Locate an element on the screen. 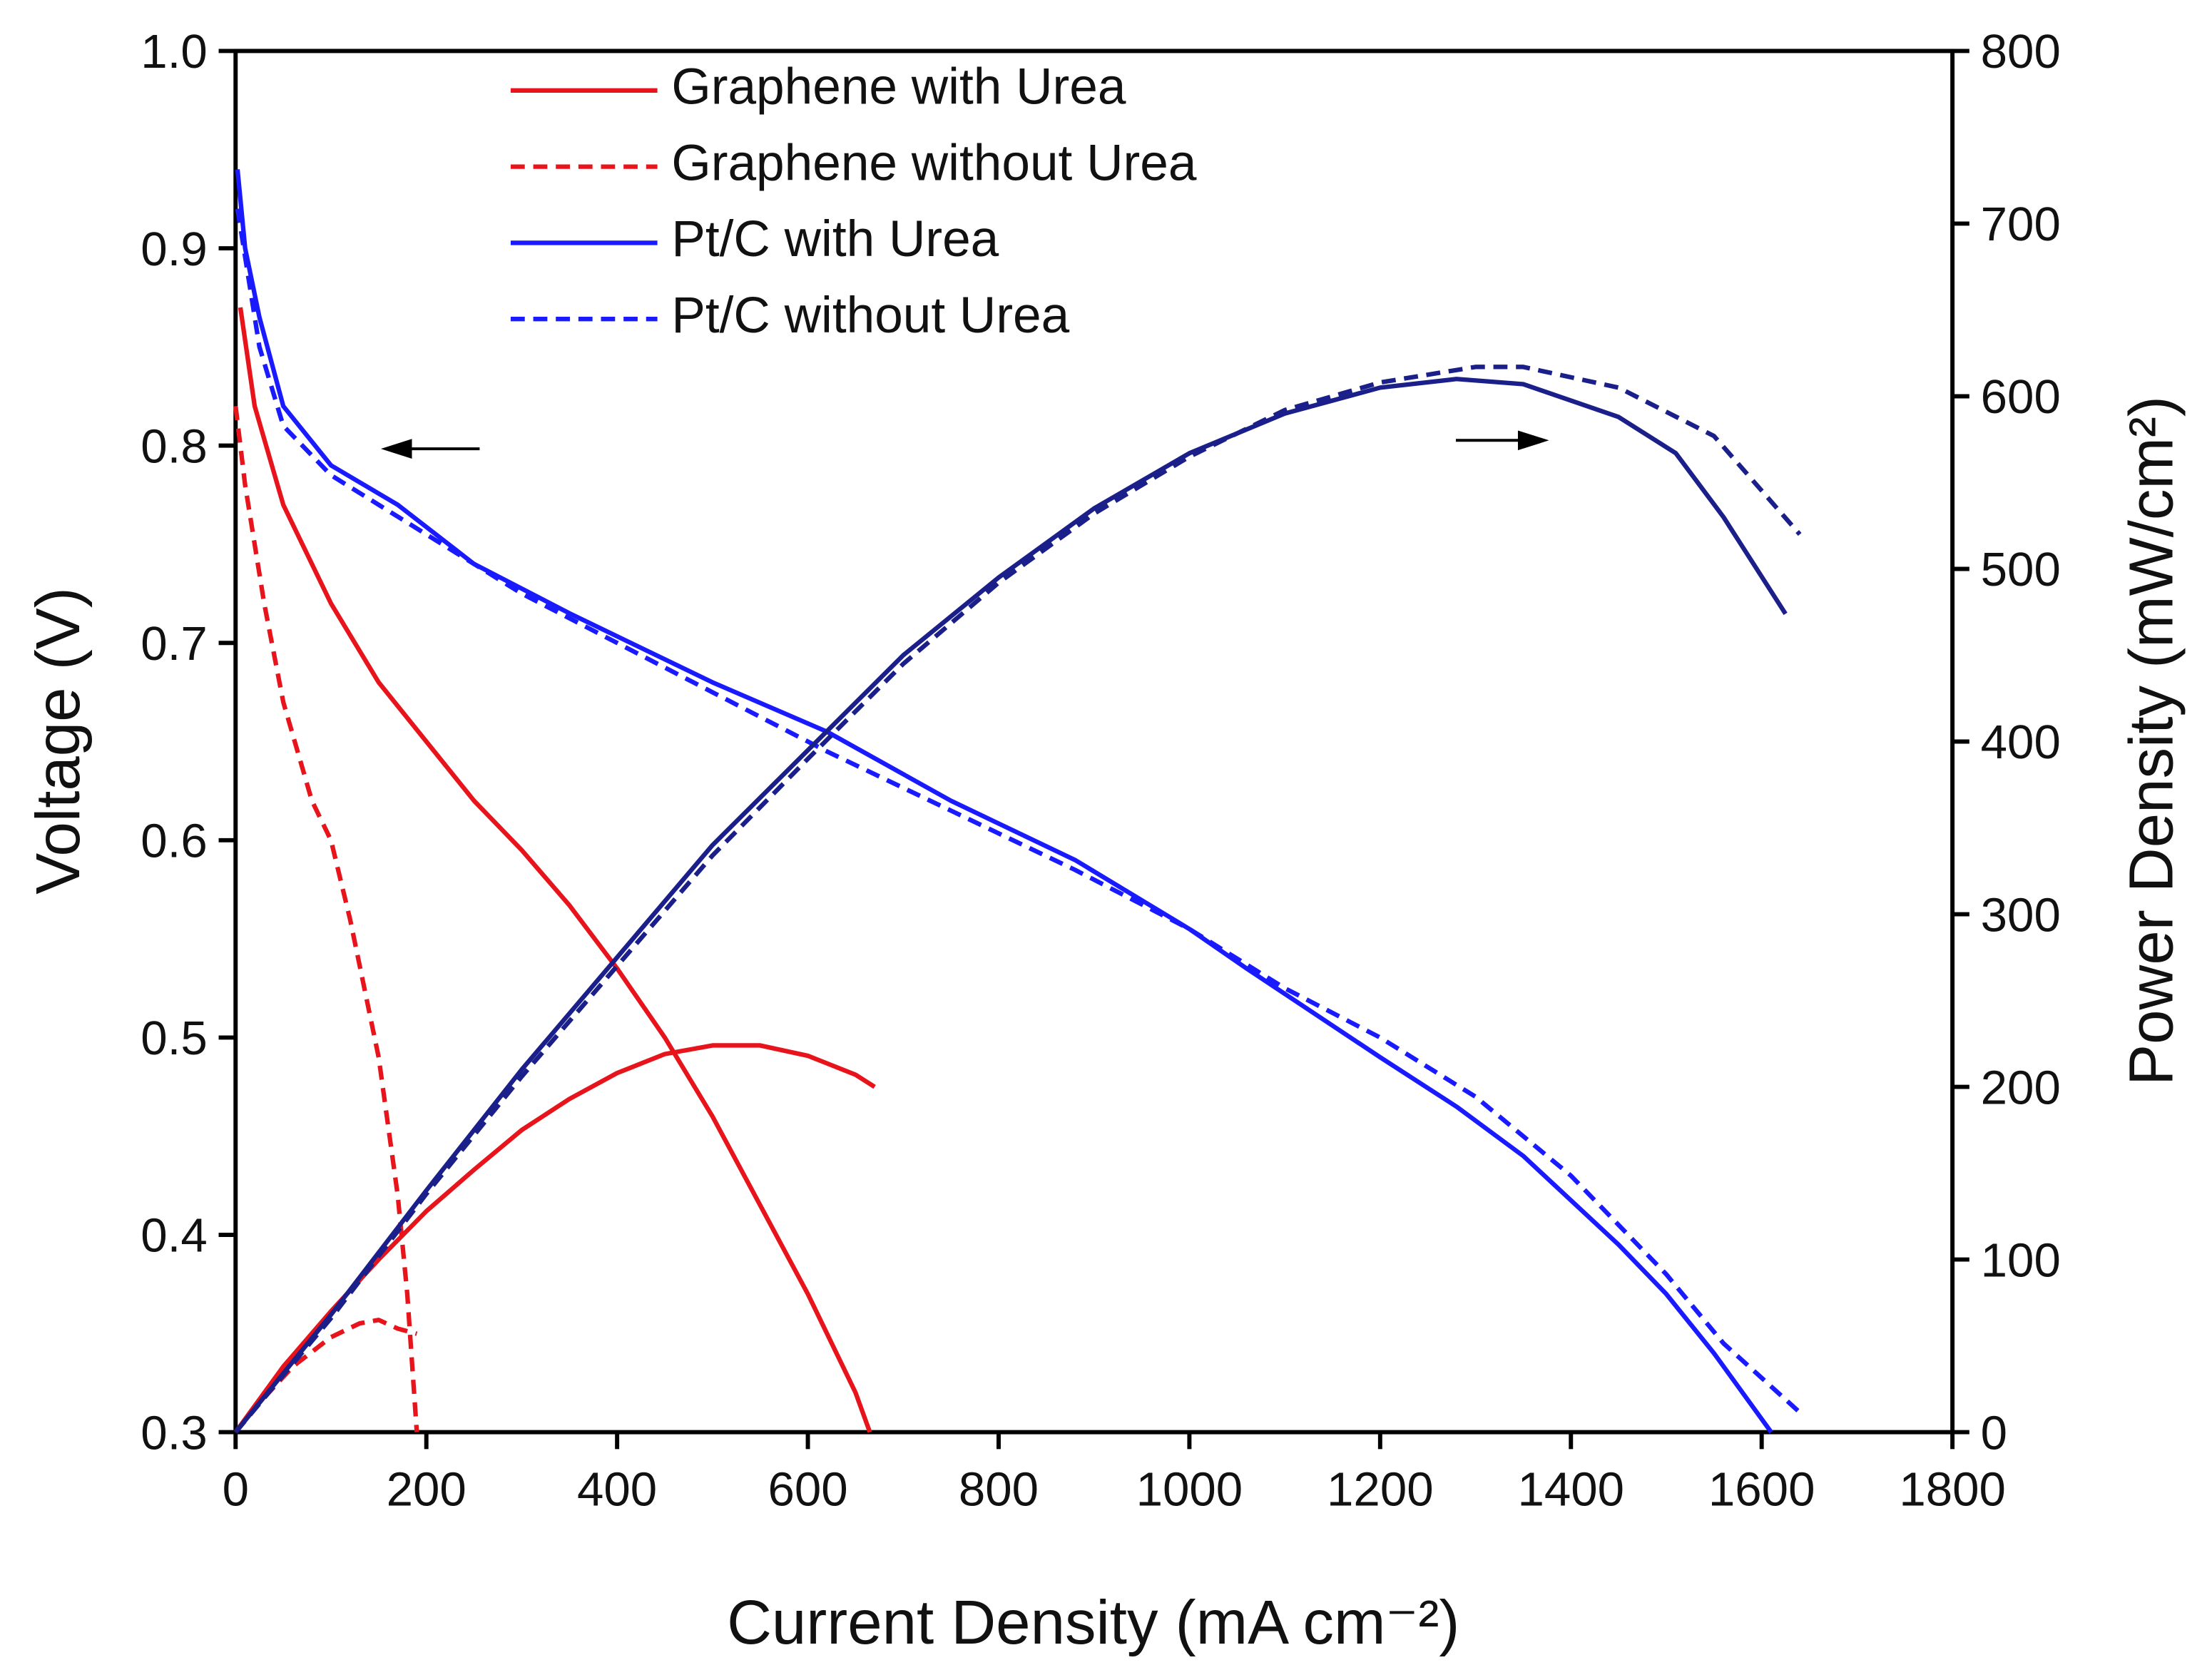  y-tick-label: 1.0 is located at coordinates (174, 51).